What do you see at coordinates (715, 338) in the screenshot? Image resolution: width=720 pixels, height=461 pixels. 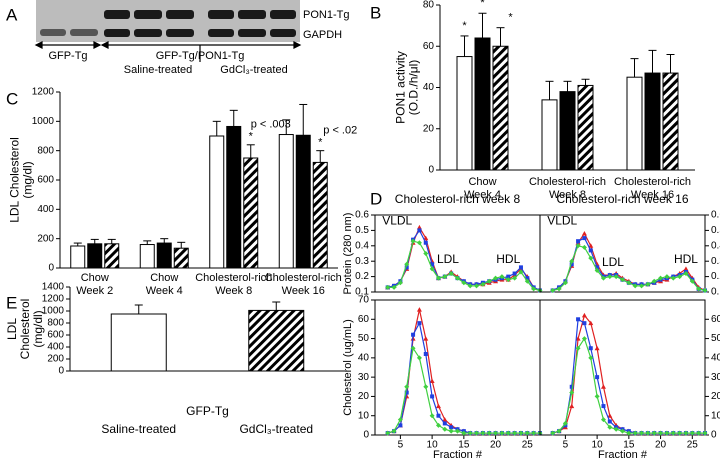 I see `y-tick-label: 50` at bounding box center [715, 338].